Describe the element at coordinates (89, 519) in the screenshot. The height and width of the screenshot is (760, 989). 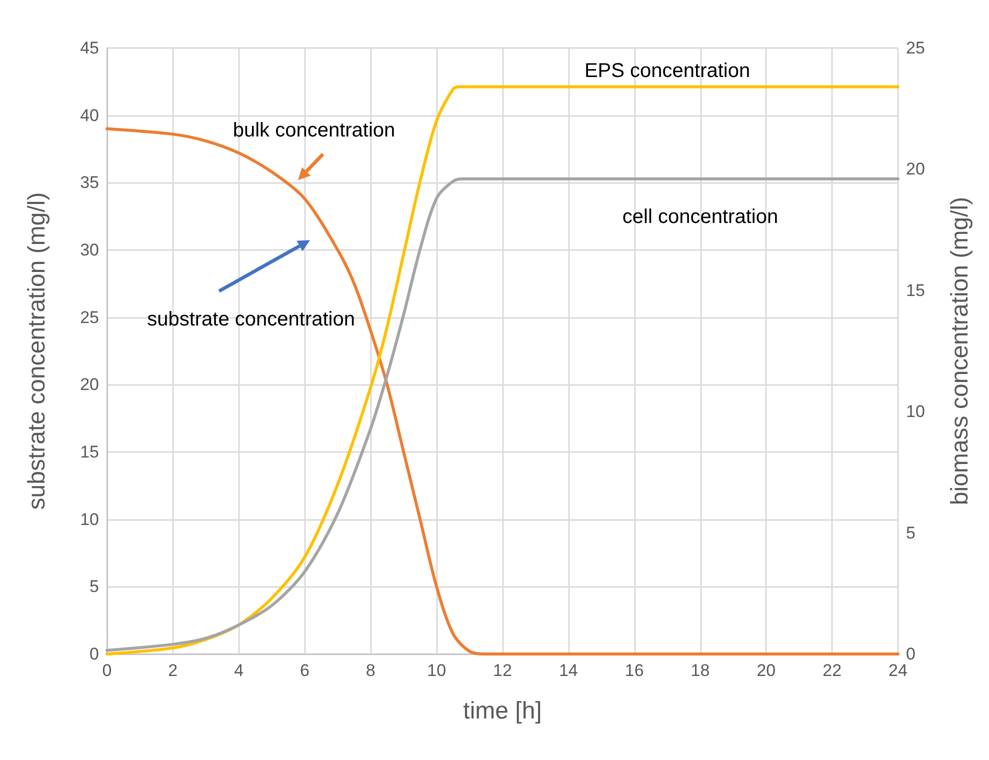
I see `y-tick-label: 10` at that location.